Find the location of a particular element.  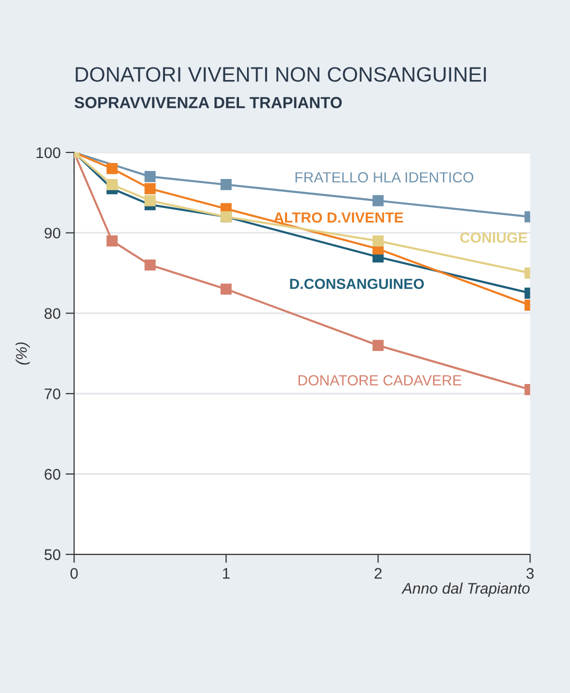

x-tick-label: 0 is located at coordinates (74, 573).